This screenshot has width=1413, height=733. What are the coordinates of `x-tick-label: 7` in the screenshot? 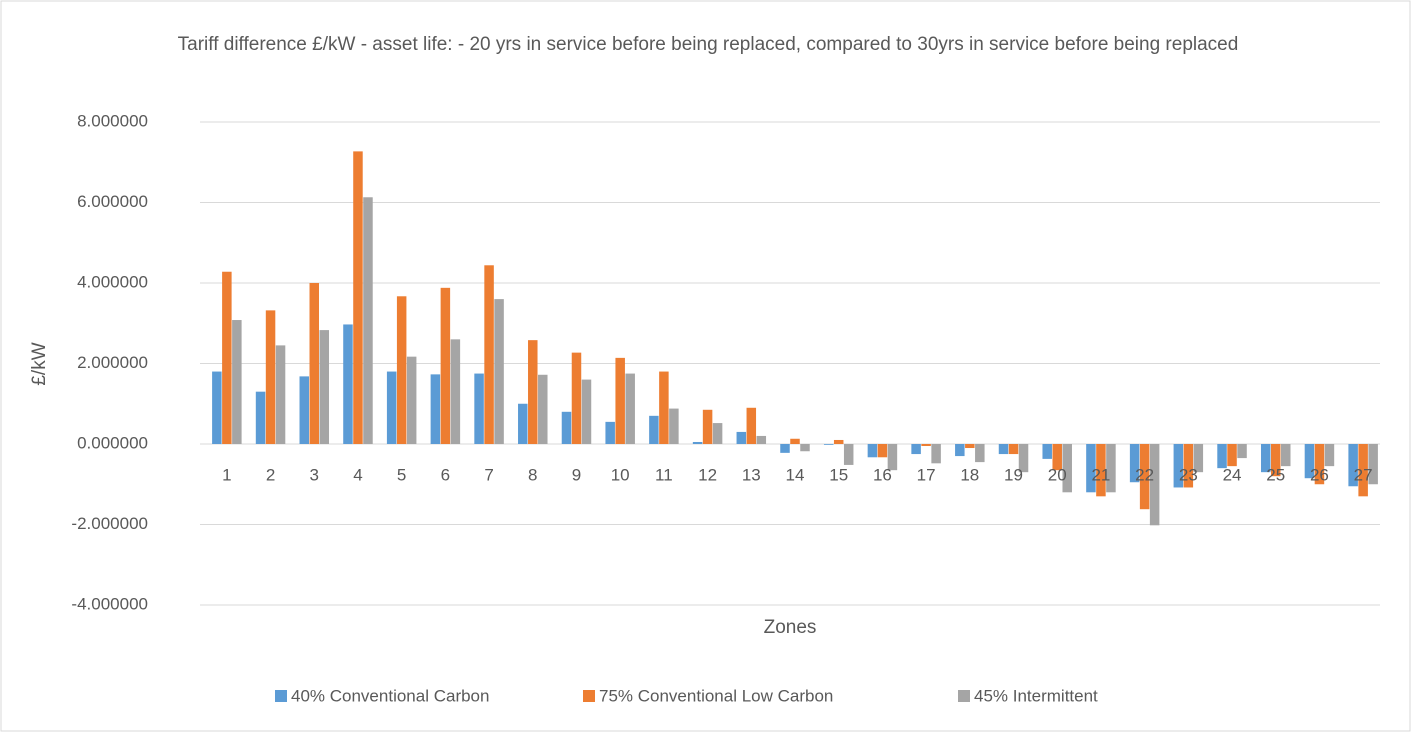 It's located at (488, 474).